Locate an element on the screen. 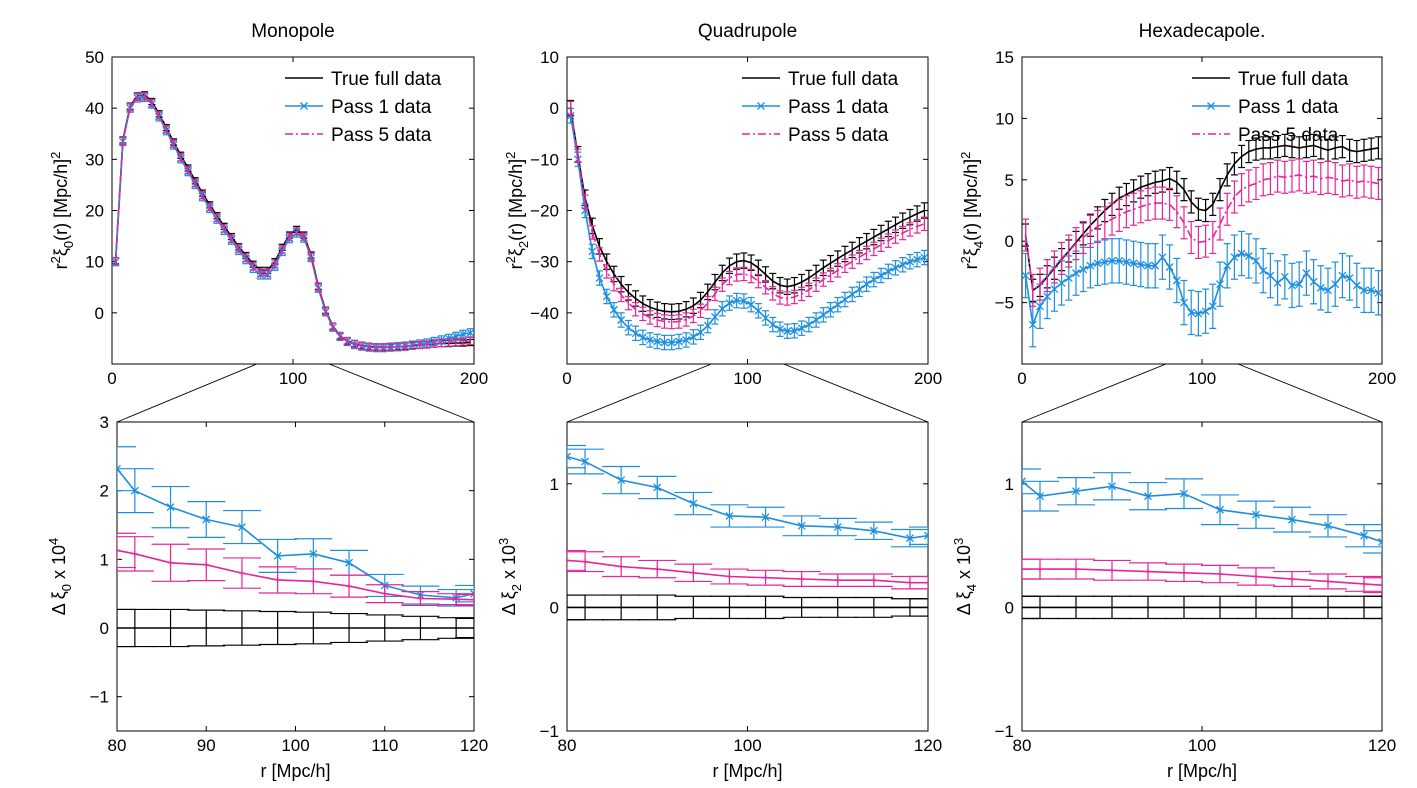 The height and width of the screenshot is (788, 1417). legend-item-pass-5-data: Pass 5 data is located at coordinates (358, 135).